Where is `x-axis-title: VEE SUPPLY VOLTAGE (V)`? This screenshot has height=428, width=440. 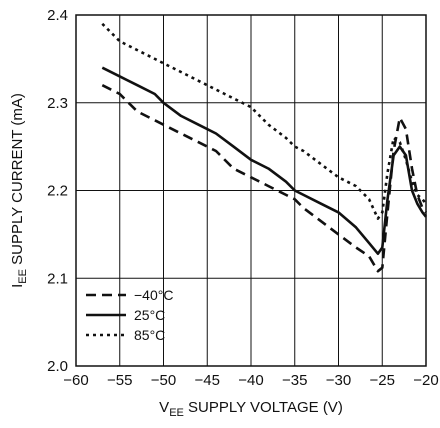
x-axis-title: VEE SUPPLY VOLTAGE (V) is located at coordinates (251, 409).